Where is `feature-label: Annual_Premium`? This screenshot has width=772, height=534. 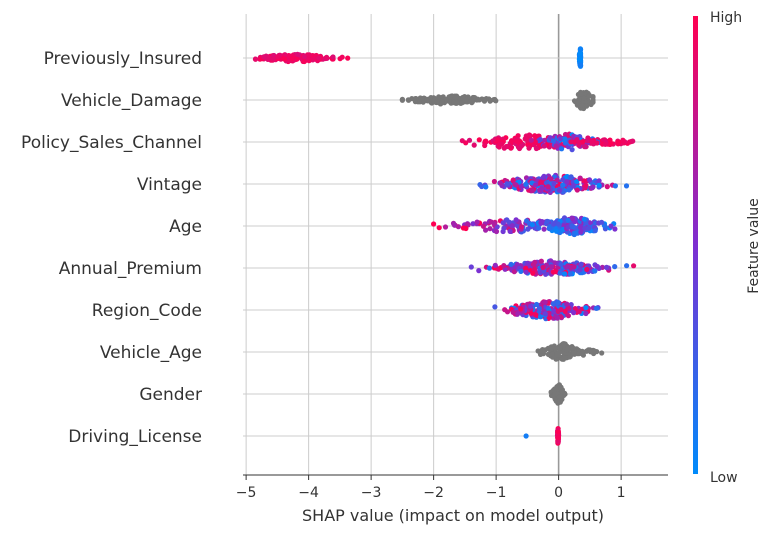 feature-label: Annual_Premium is located at coordinates (130, 269).